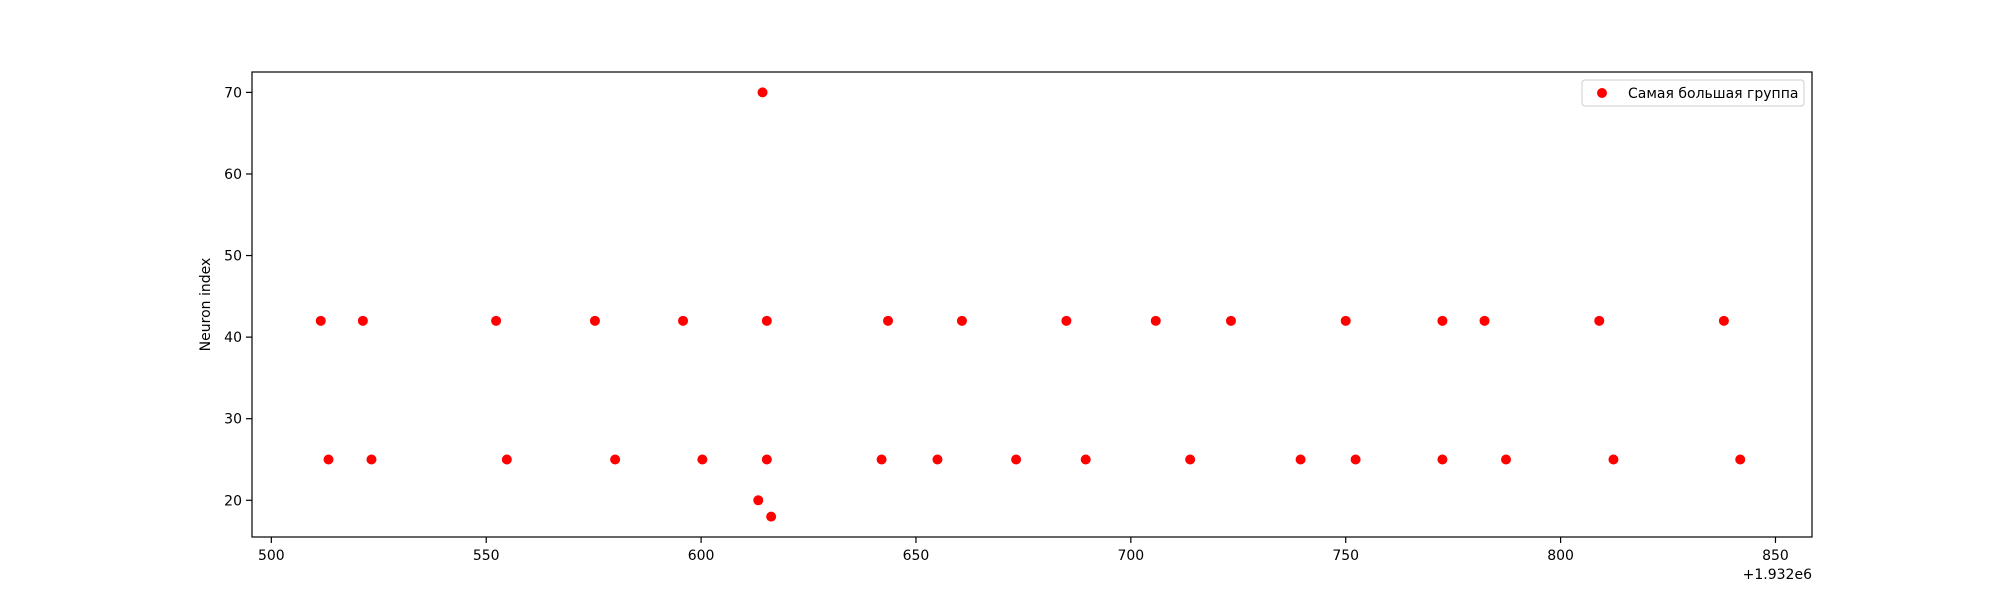  Describe the element at coordinates (233, 501) in the screenshot. I see `y-tick-label: 20` at that location.